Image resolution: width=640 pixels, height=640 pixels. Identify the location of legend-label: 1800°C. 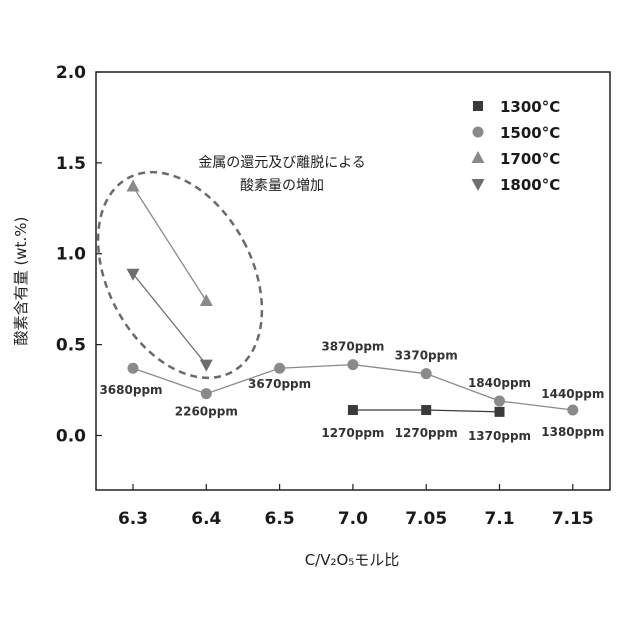
(530, 185).